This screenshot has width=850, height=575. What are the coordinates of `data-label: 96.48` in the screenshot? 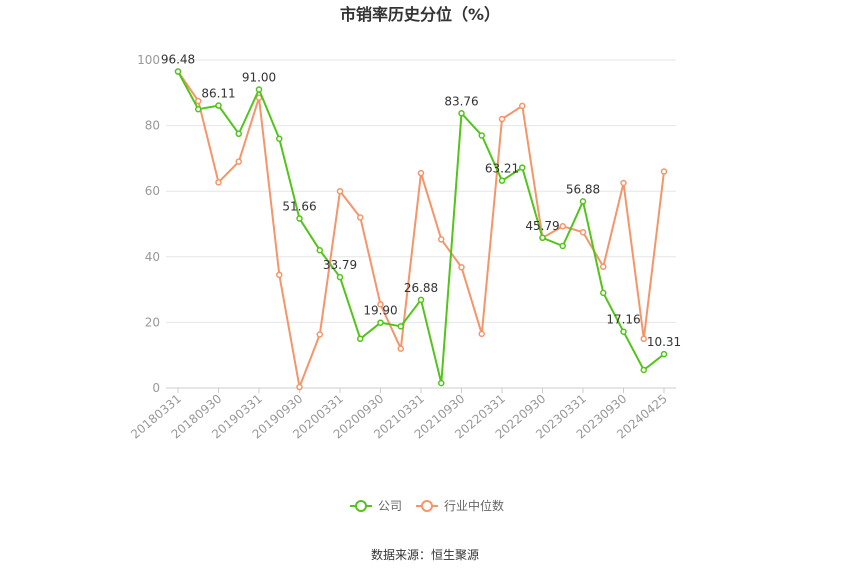 It's located at (178, 60).